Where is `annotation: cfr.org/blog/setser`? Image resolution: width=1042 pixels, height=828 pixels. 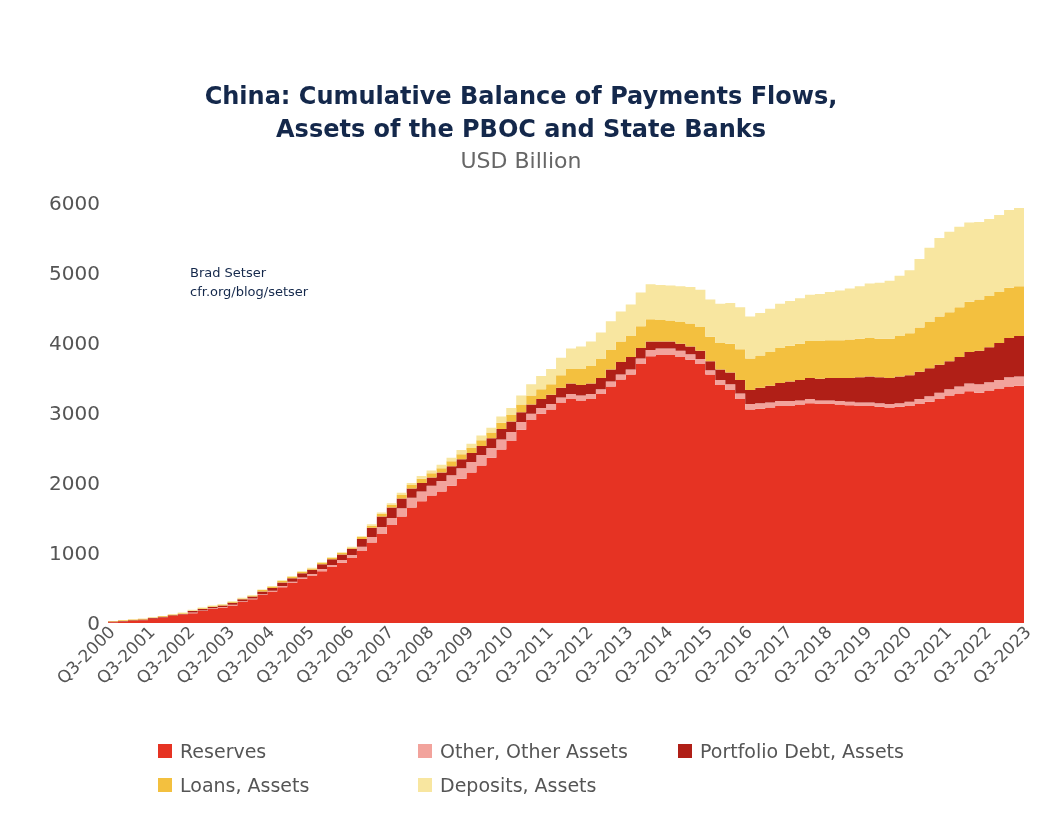 annotation: cfr.org/blog/setser is located at coordinates (249, 292).